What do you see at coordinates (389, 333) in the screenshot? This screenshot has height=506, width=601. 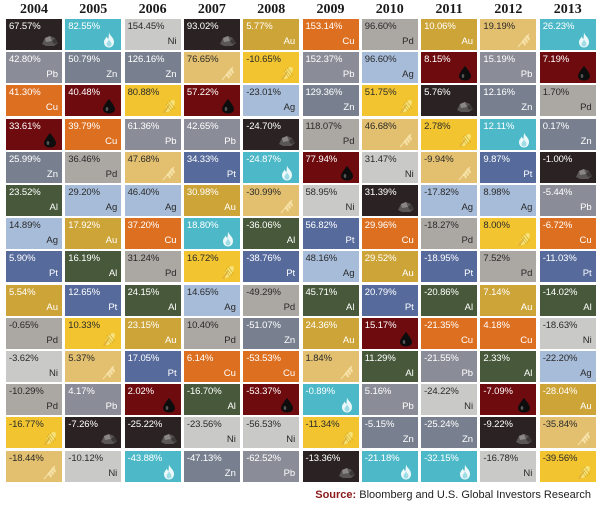 I see `cell-2010-oil: 15.17%` at bounding box center [389, 333].